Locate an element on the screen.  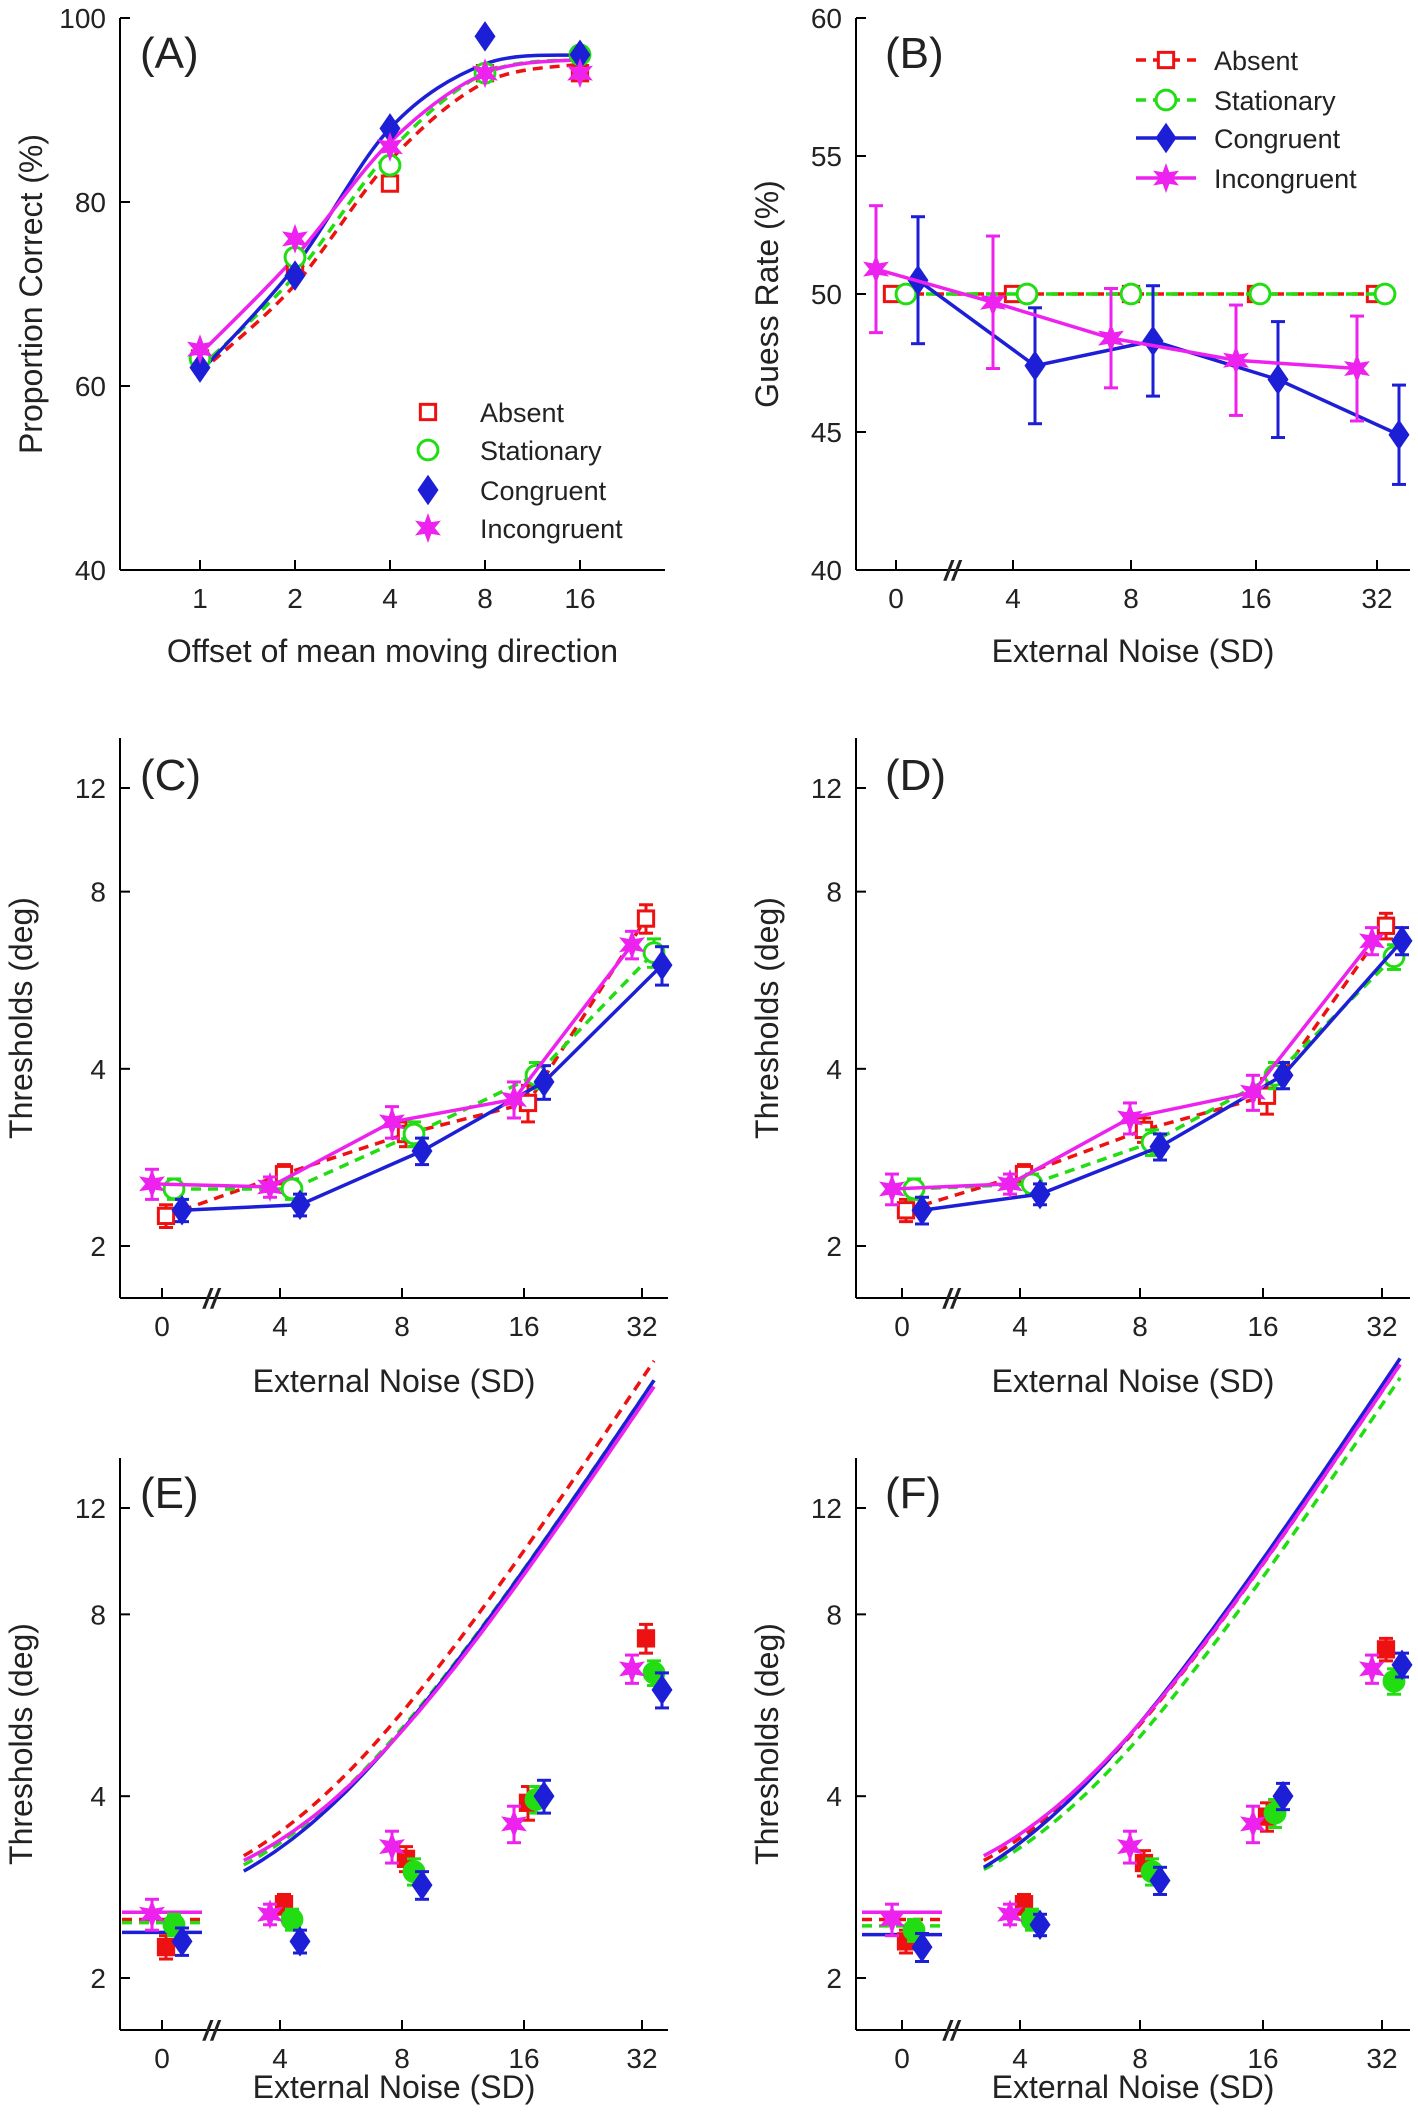
panel-b-legend-incongruent-marker is located at coordinates (1166, 178).